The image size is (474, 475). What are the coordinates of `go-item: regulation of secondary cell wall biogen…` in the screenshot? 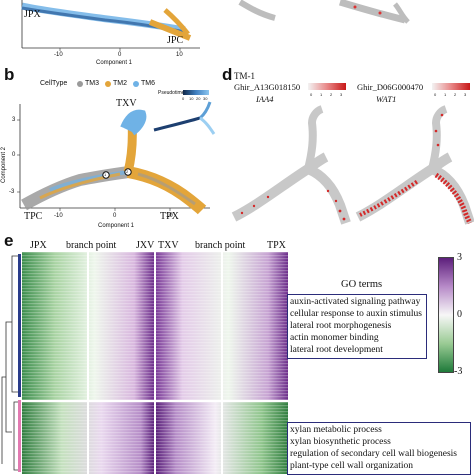 It's located at (373, 454).